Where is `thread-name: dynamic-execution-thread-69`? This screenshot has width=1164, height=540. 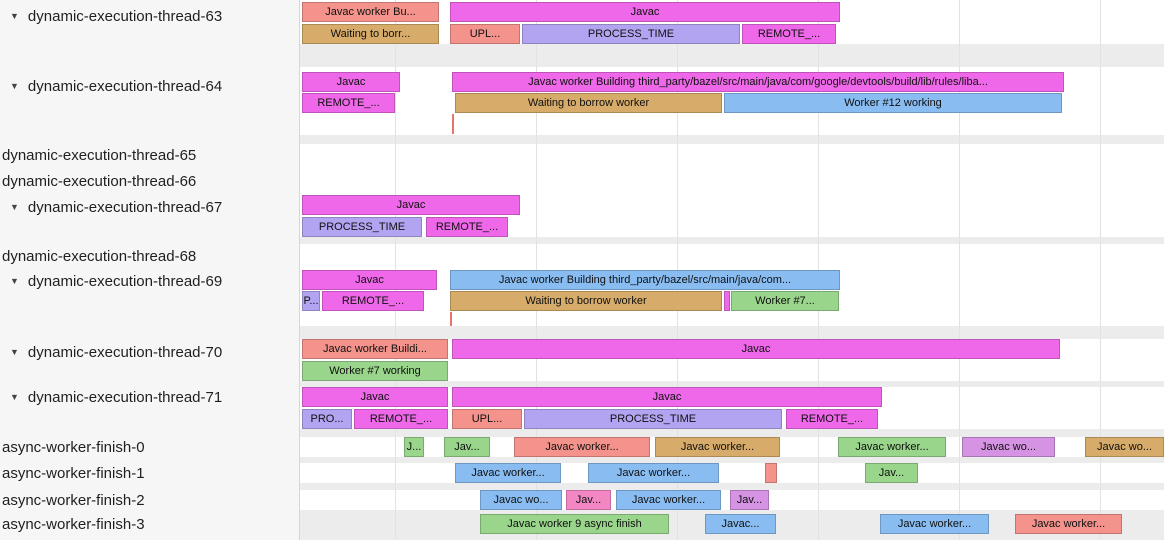 thread-name: dynamic-execution-thread-69 is located at coordinates (125, 281).